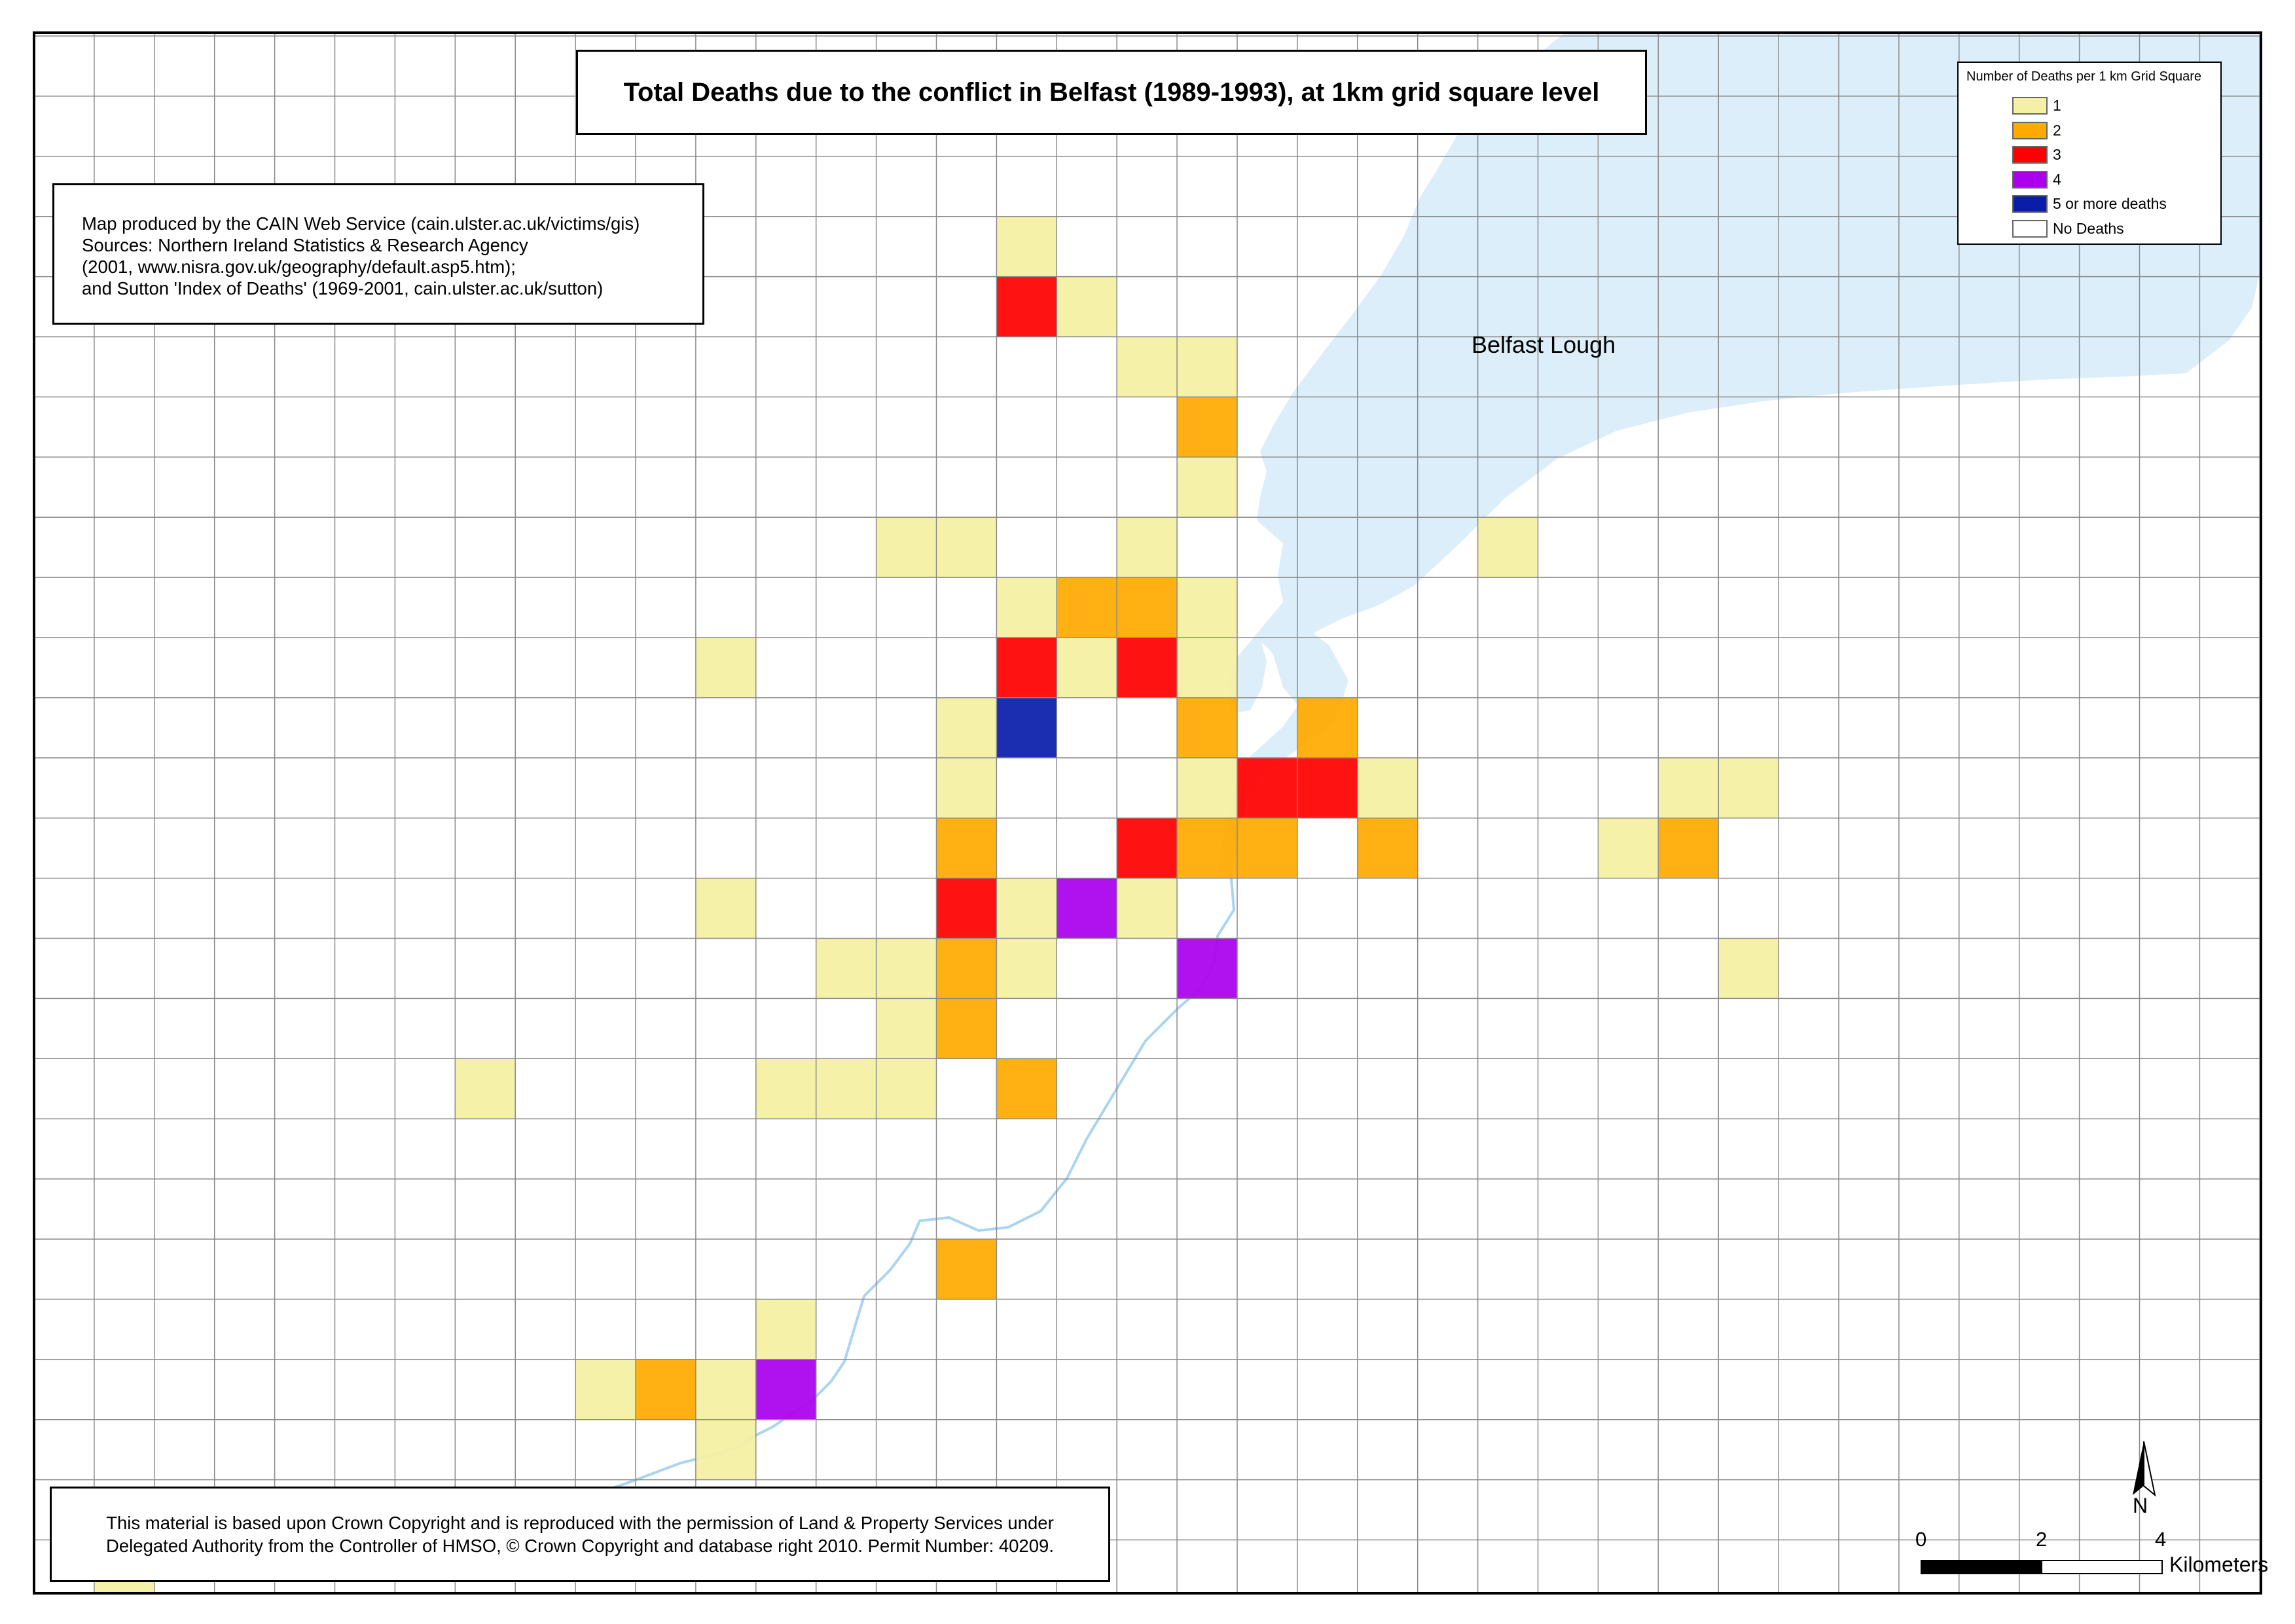 This screenshot has width=2295, height=1624. Describe the element at coordinates (2057, 106) in the screenshot. I see `legend-label: 1` at that location.